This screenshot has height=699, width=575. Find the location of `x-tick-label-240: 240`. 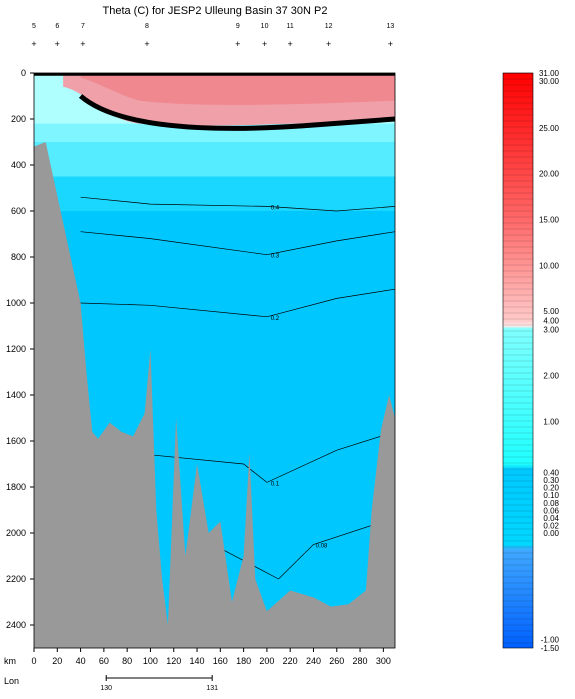

x-tick-label-240: 240 is located at coordinates (313, 661).